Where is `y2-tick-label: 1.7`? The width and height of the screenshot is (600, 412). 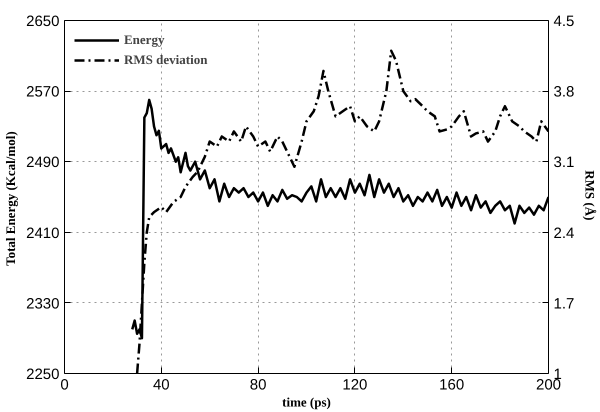
y2-tick-label: 1.7 is located at coordinates (564, 303).